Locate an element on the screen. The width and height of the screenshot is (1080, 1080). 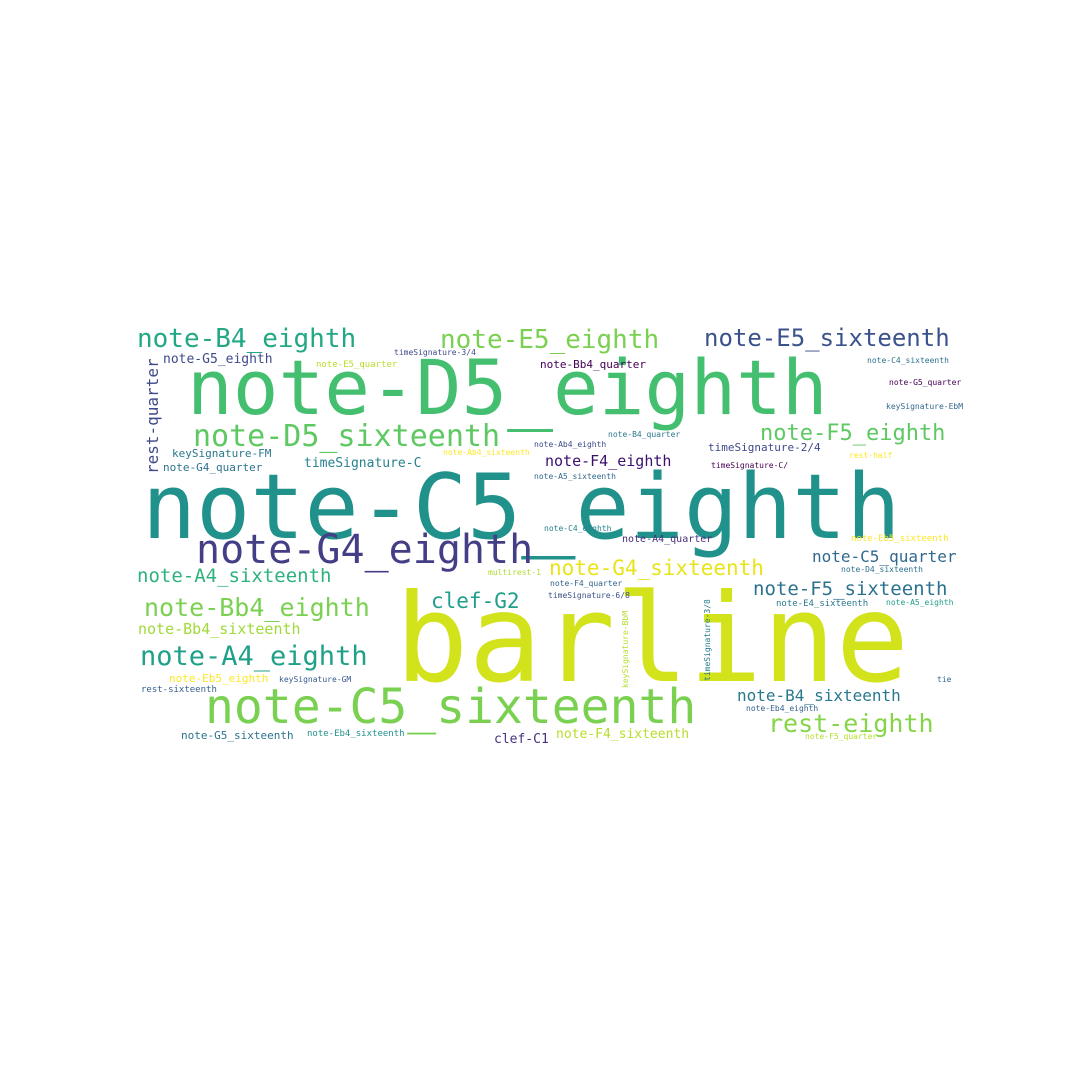
word-note-a5-sixteenth: note-A5_sixteenth is located at coordinates (575, 476).